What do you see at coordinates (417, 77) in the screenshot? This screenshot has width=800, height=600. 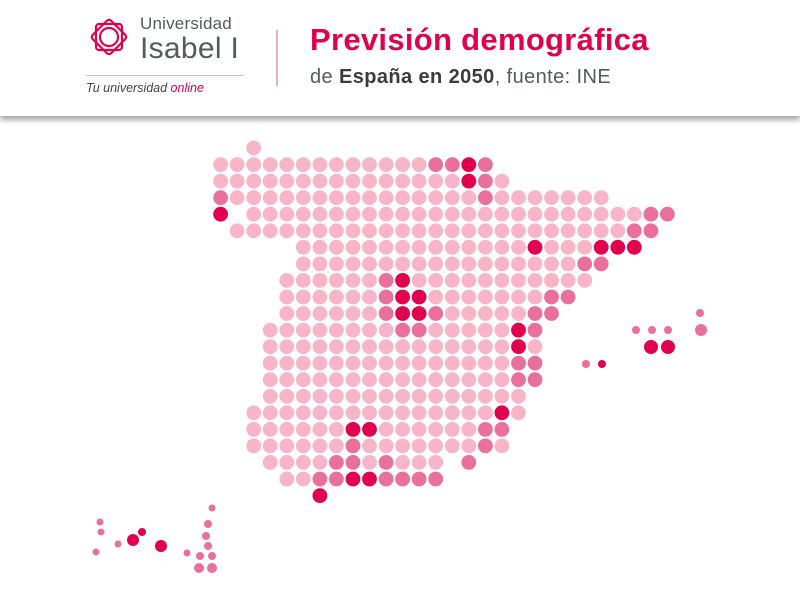 I see `subtitle-bold: España en 2050` at bounding box center [417, 77].